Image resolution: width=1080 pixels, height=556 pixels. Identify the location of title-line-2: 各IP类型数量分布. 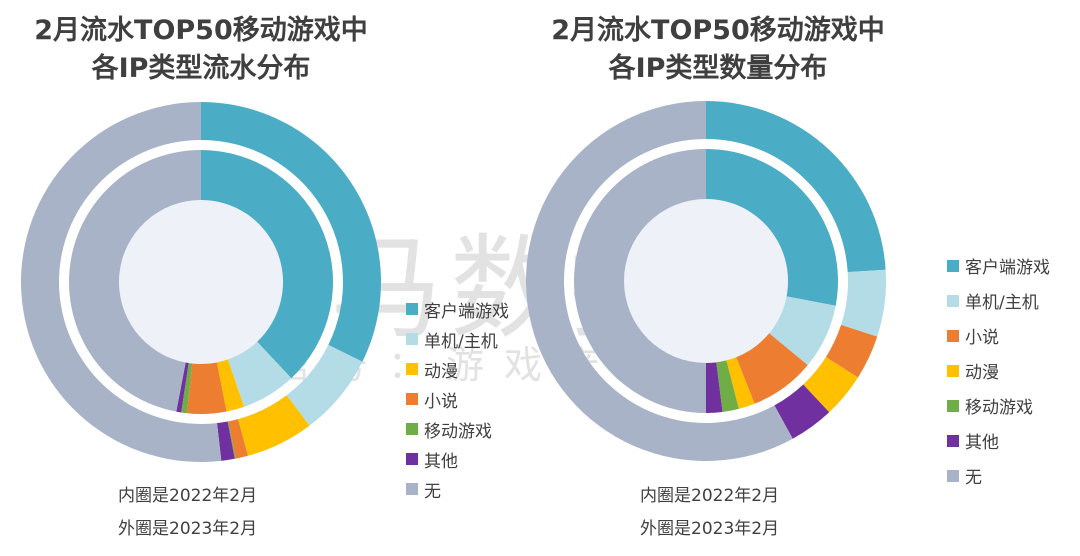
(718, 68).